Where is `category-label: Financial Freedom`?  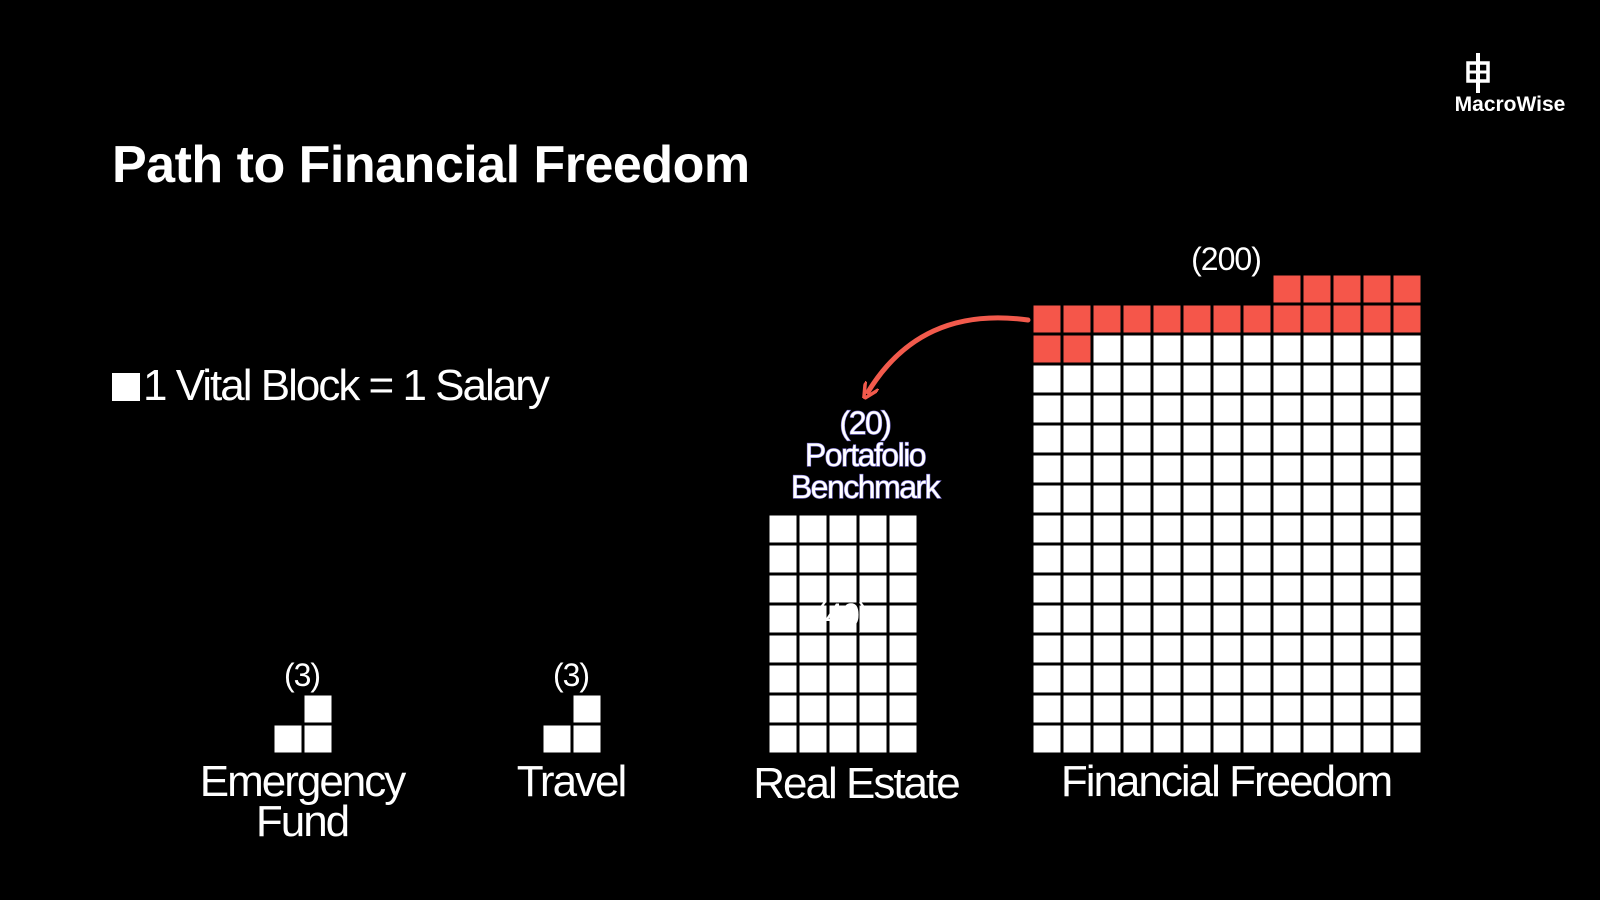 category-label: Financial Freedom is located at coordinates (1226, 781).